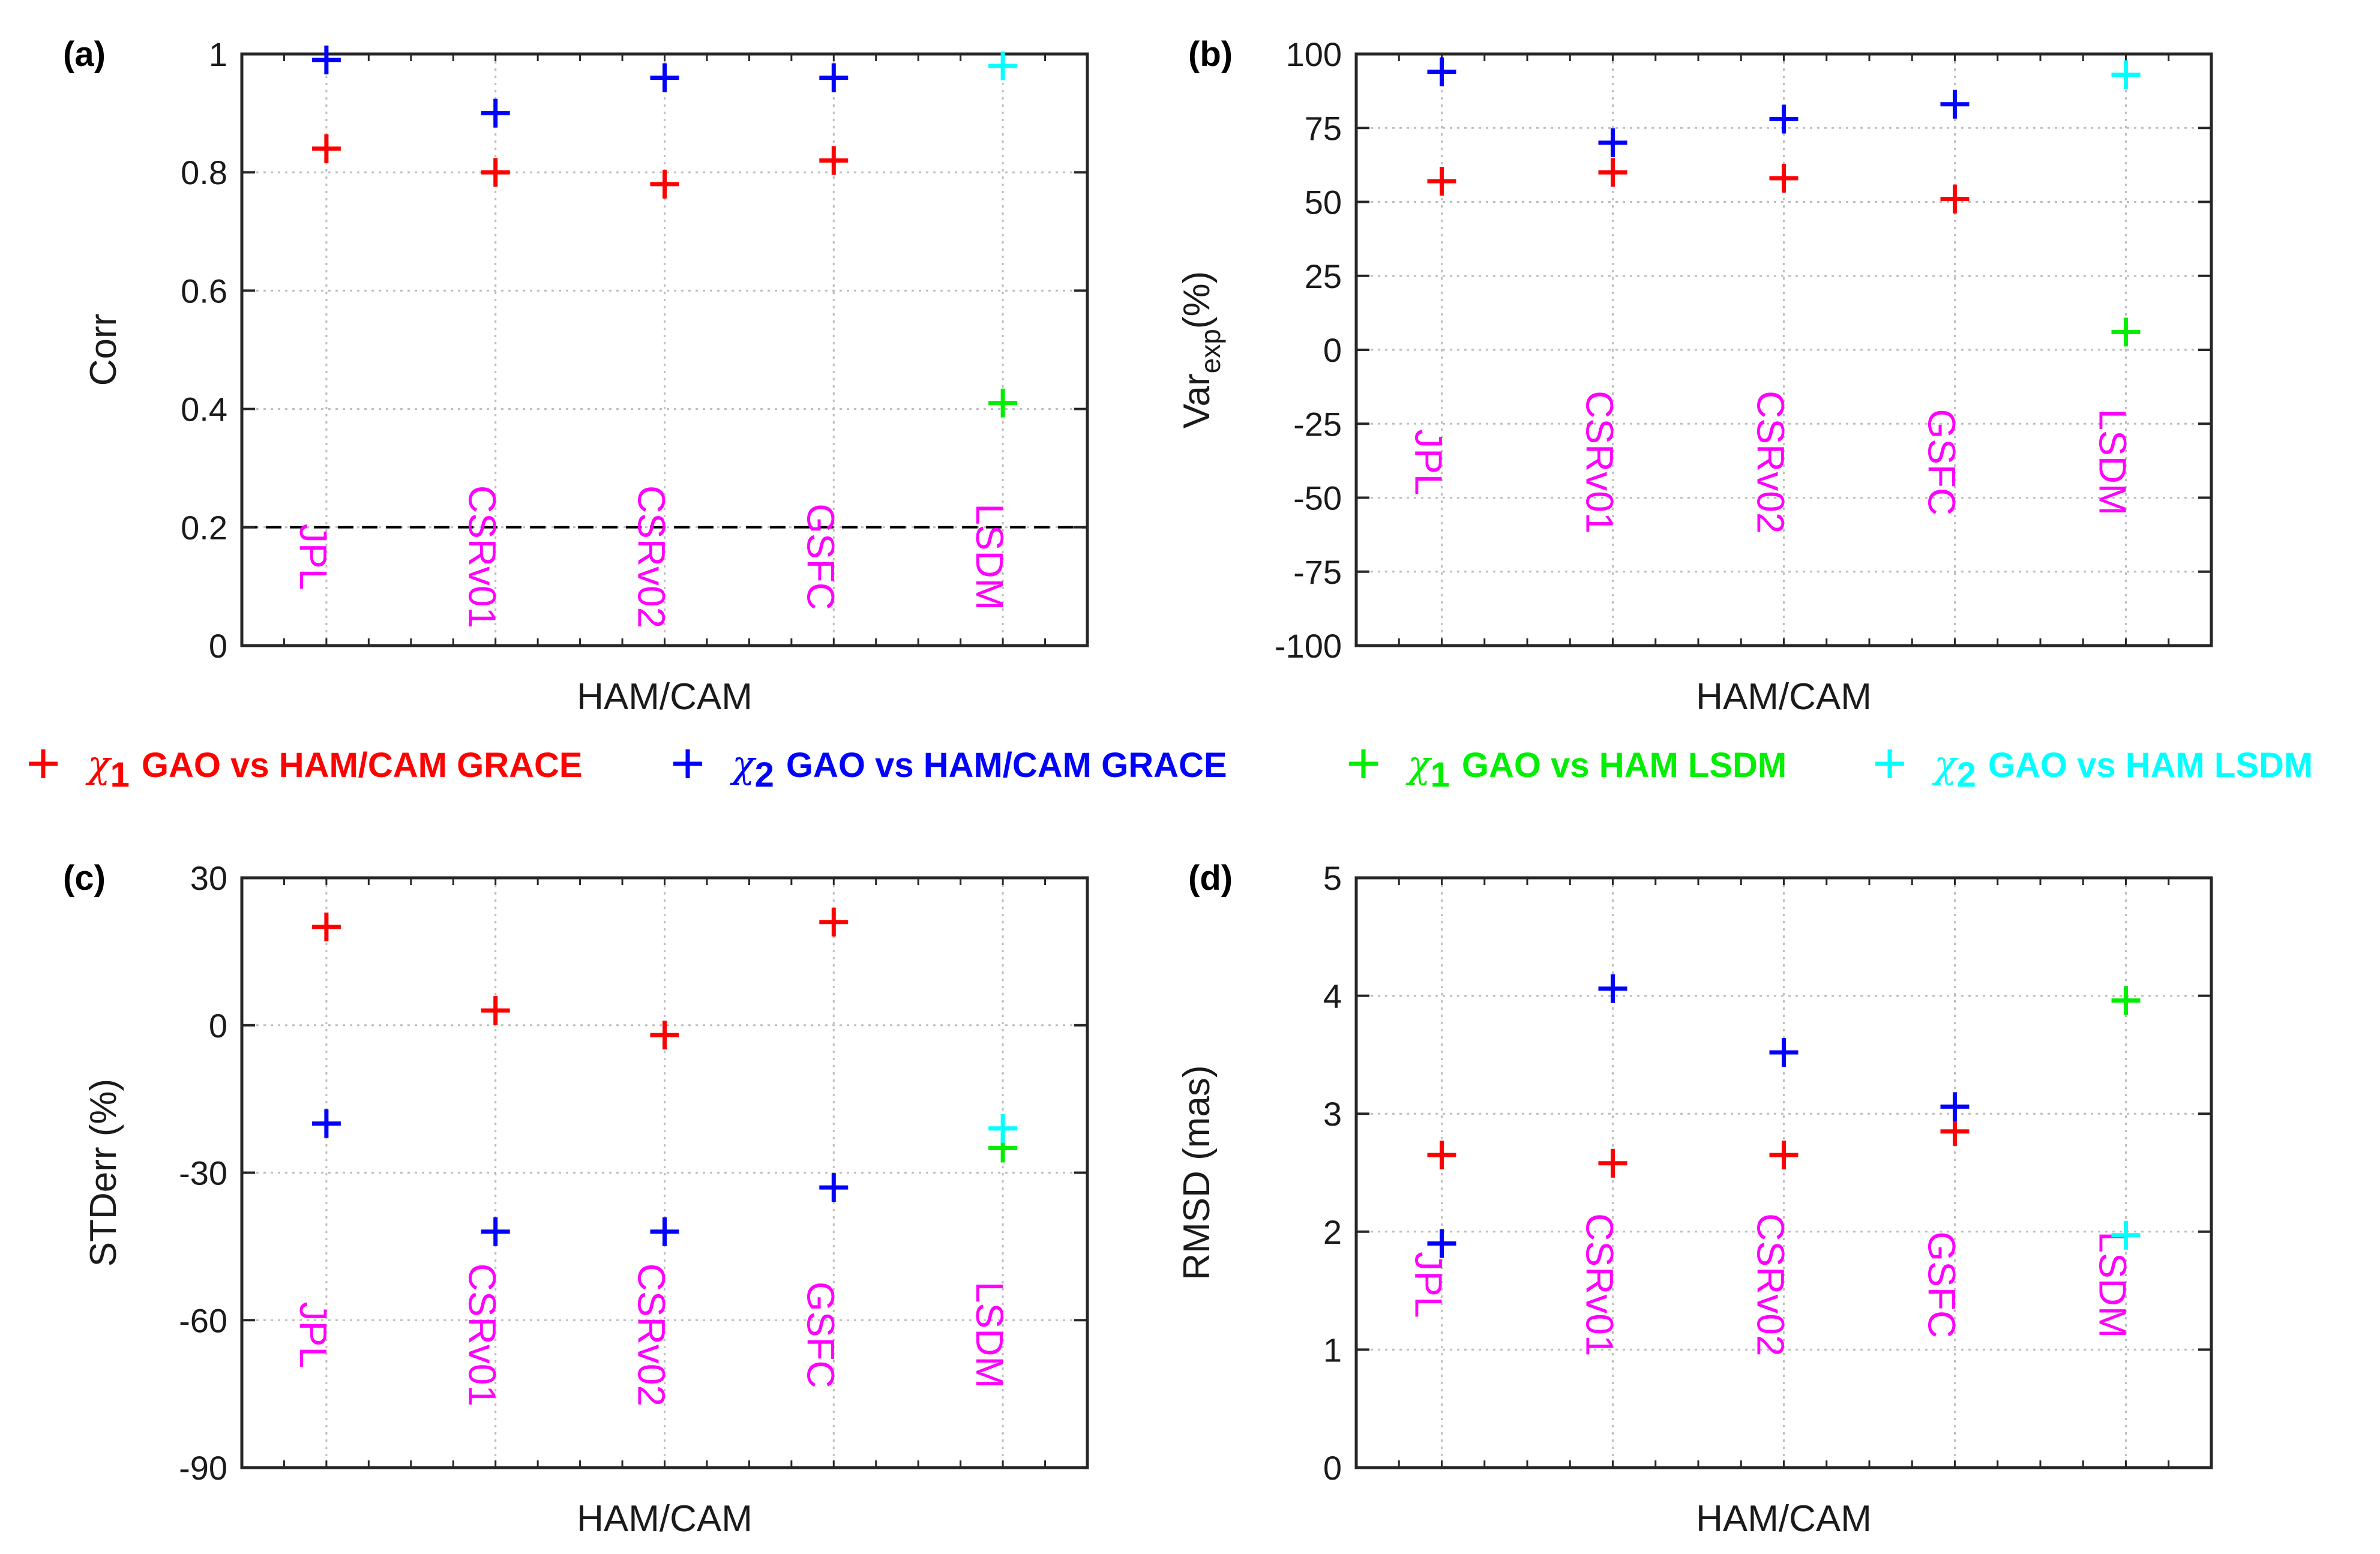 The width and height of the screenshot is (2380, 1554). What do you see at coordinates (204, 409) in the screenshot?
I see `y-tick-label: 0.4` at bounding box center [204, 409].